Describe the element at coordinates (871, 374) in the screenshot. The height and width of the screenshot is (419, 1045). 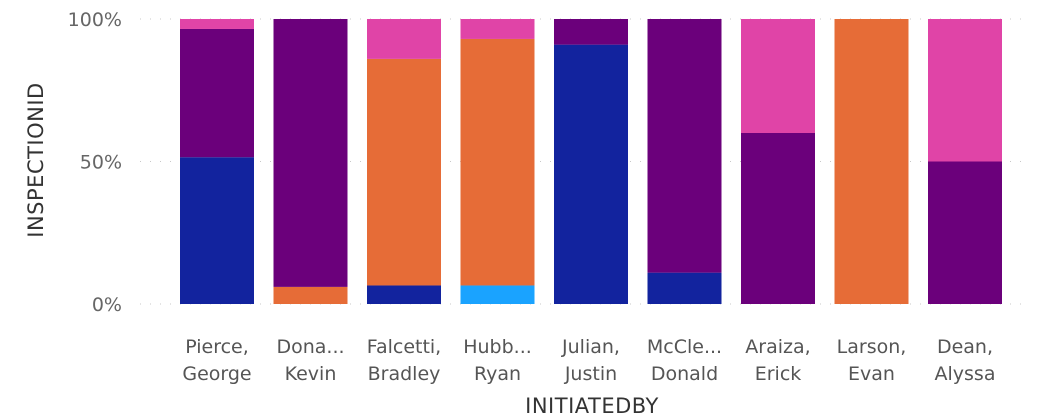
I see `x-category-label-line: Evan` at that location.